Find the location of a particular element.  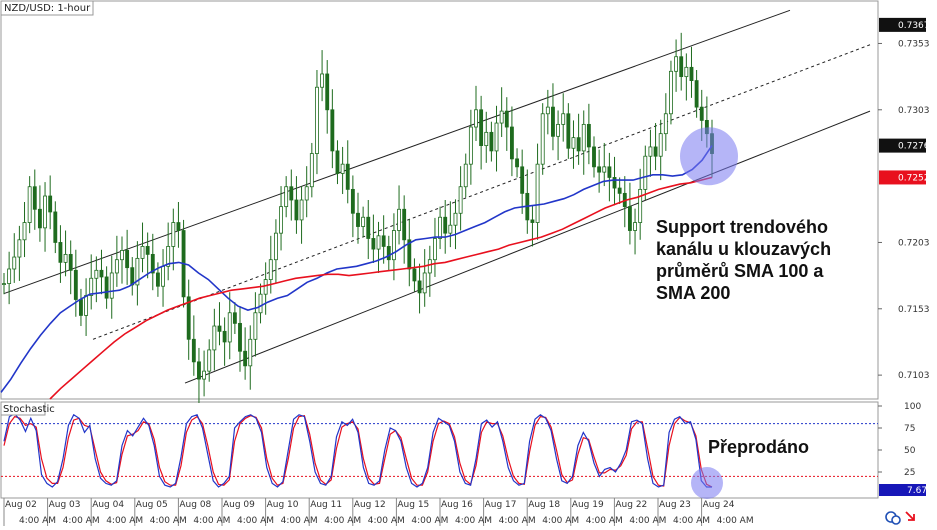

date-tick-label: Aug 05 is located at coordinates (152, 505).